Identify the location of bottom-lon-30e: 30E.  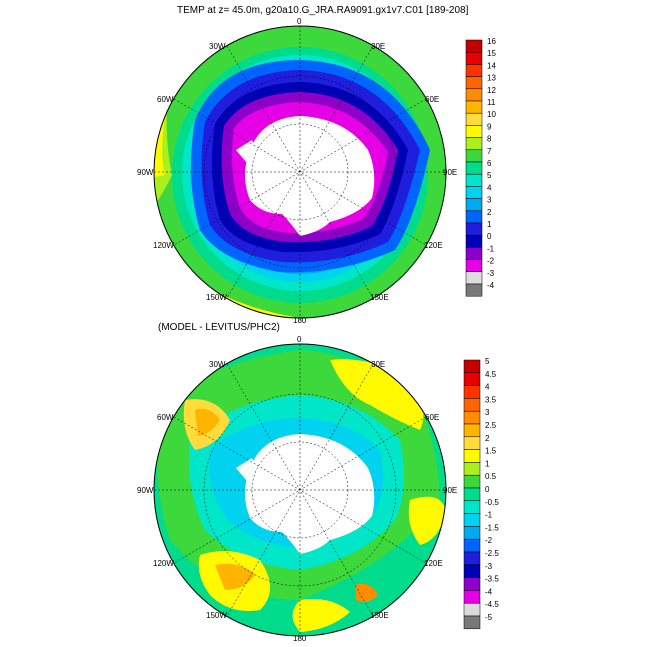
(378, 364).